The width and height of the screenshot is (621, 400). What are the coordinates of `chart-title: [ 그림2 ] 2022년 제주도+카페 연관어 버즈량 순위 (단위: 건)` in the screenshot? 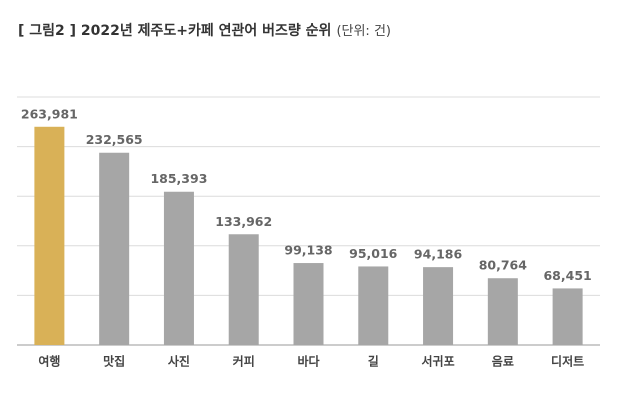 It's located at (204, 30).